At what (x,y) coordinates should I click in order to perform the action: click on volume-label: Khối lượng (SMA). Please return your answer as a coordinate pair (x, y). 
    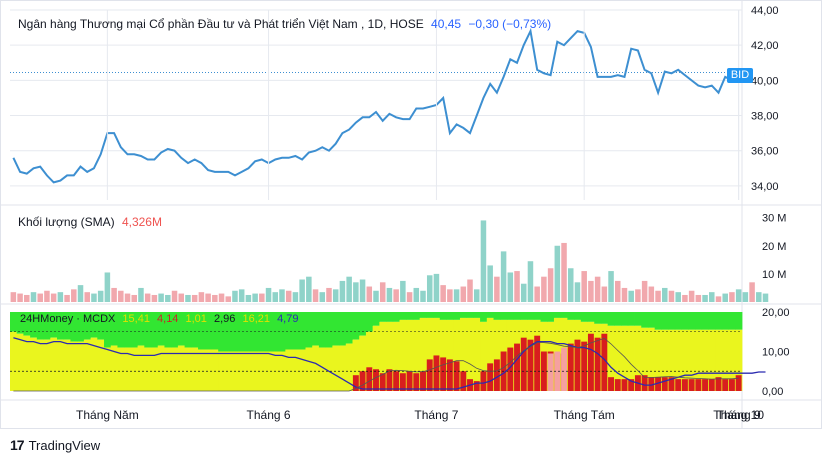
    Looking at the image, I should click on (66, 222).